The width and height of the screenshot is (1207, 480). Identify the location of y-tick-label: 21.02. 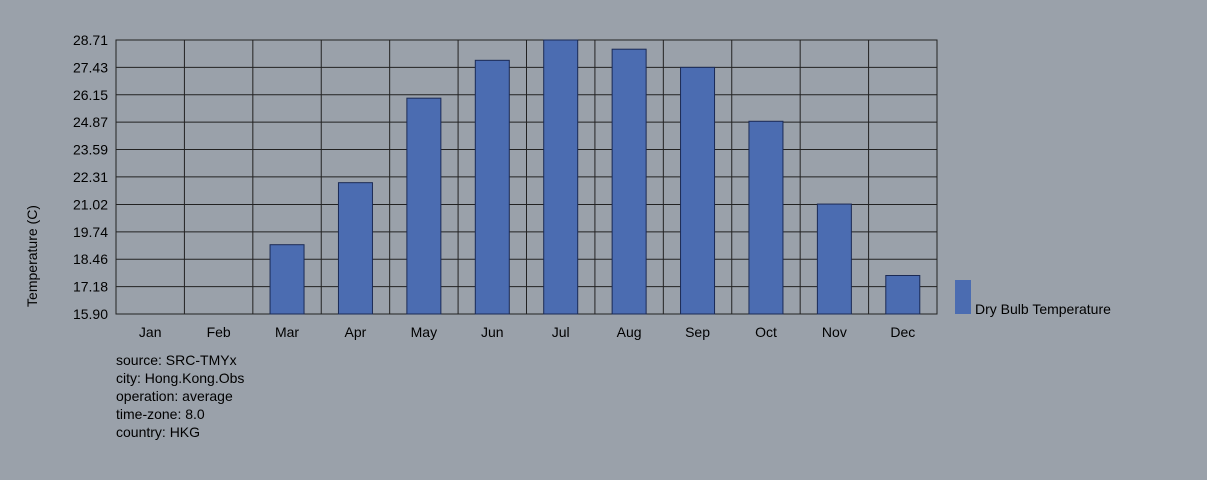
(90, 204).